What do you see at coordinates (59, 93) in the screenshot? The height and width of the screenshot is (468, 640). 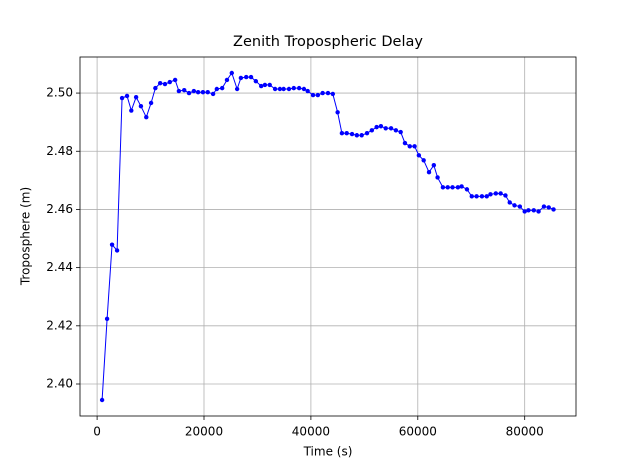 I see `y-tick-label: 2.50` at bounding box center [59, 93].